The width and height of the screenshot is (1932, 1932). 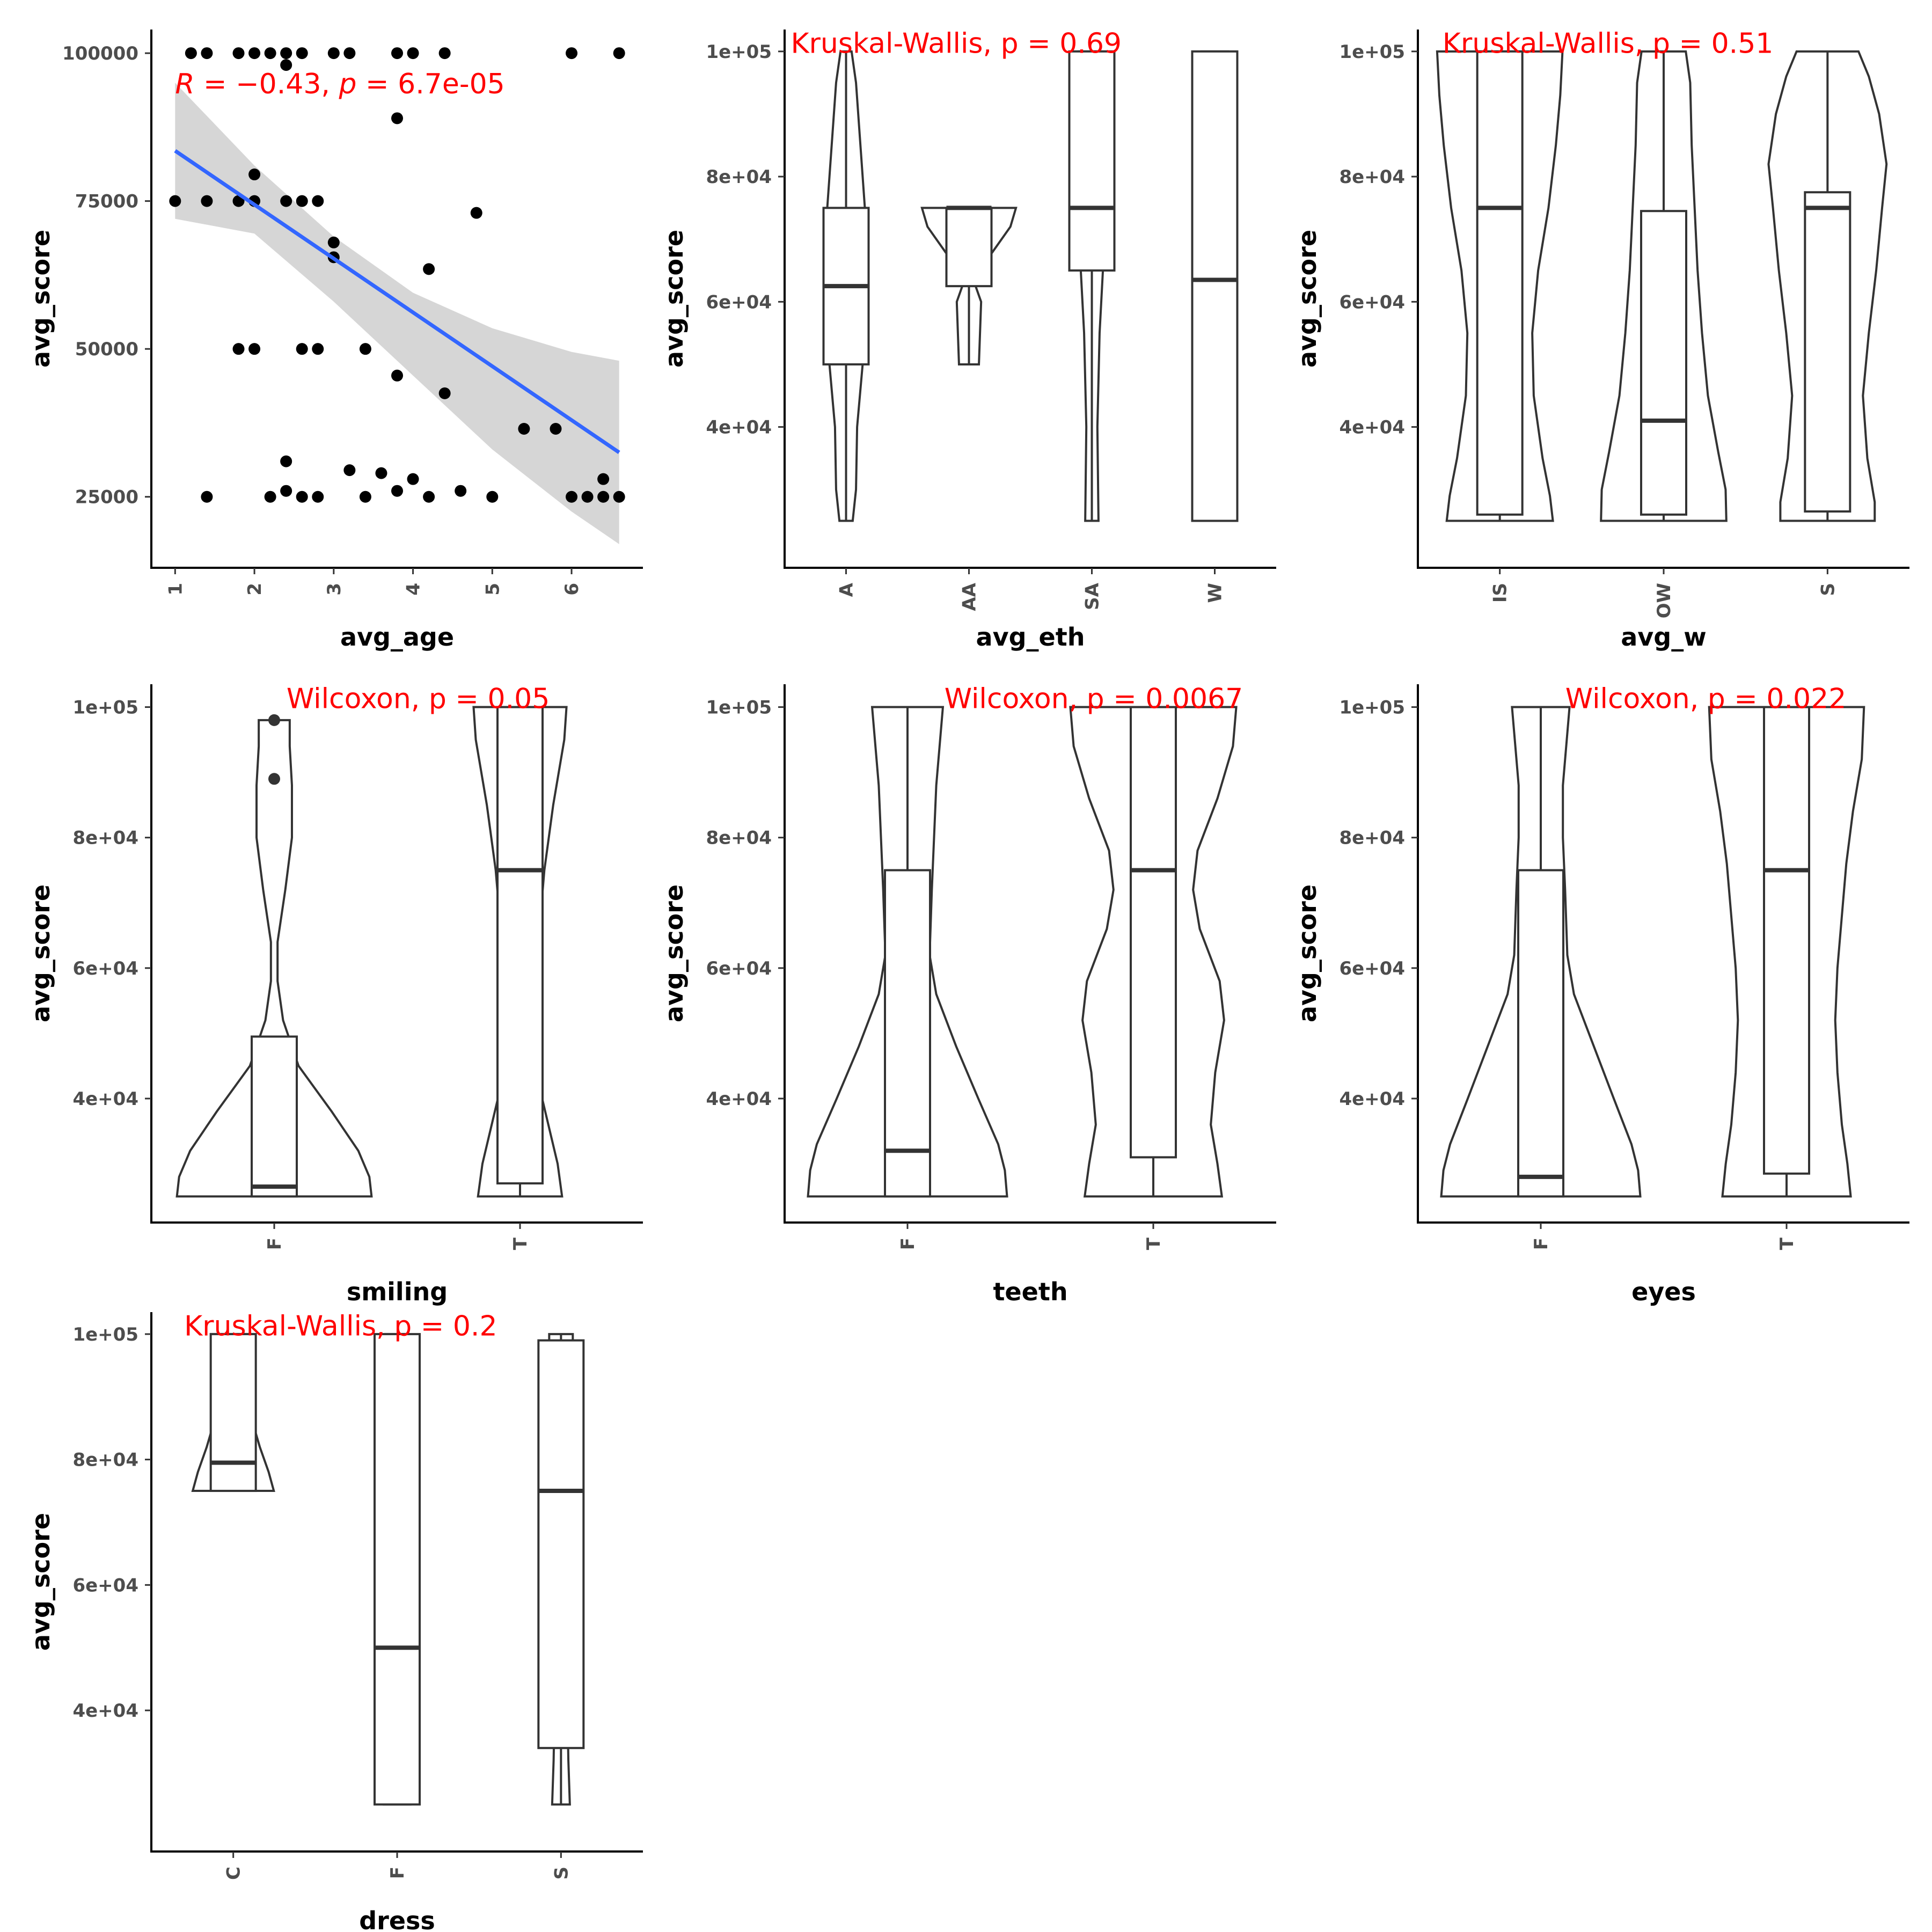 What do you see at coordinates (572, 589) in the screenshot?
I see `x-tick-label: 6` at bounding box center [572, 589].